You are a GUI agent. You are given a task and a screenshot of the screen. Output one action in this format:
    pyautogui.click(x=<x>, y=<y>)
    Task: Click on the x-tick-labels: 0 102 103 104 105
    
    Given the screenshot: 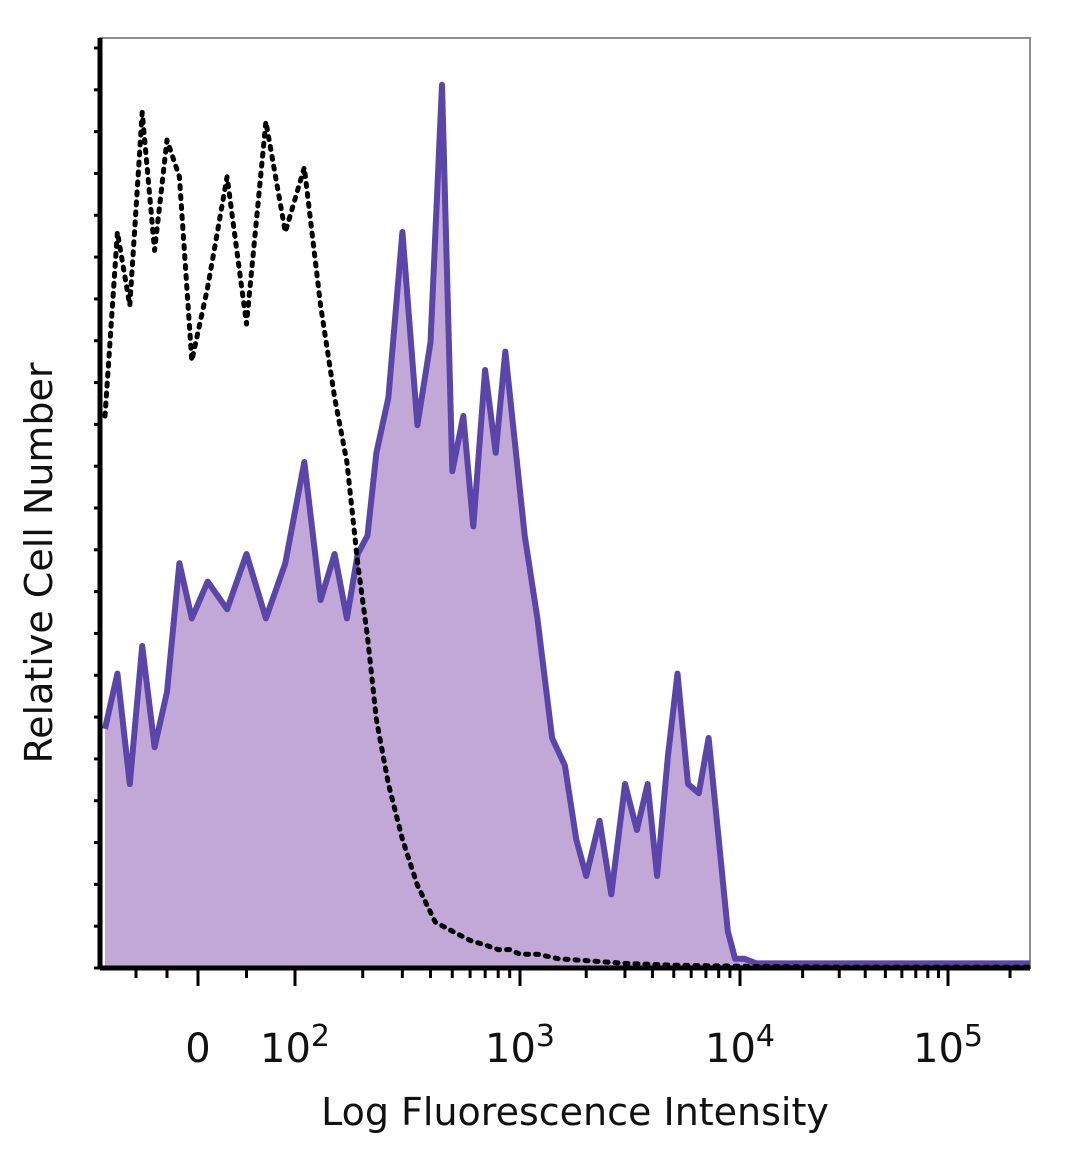 What is the action you would take?
    pyautogui.click(x=584, y=1045)
    